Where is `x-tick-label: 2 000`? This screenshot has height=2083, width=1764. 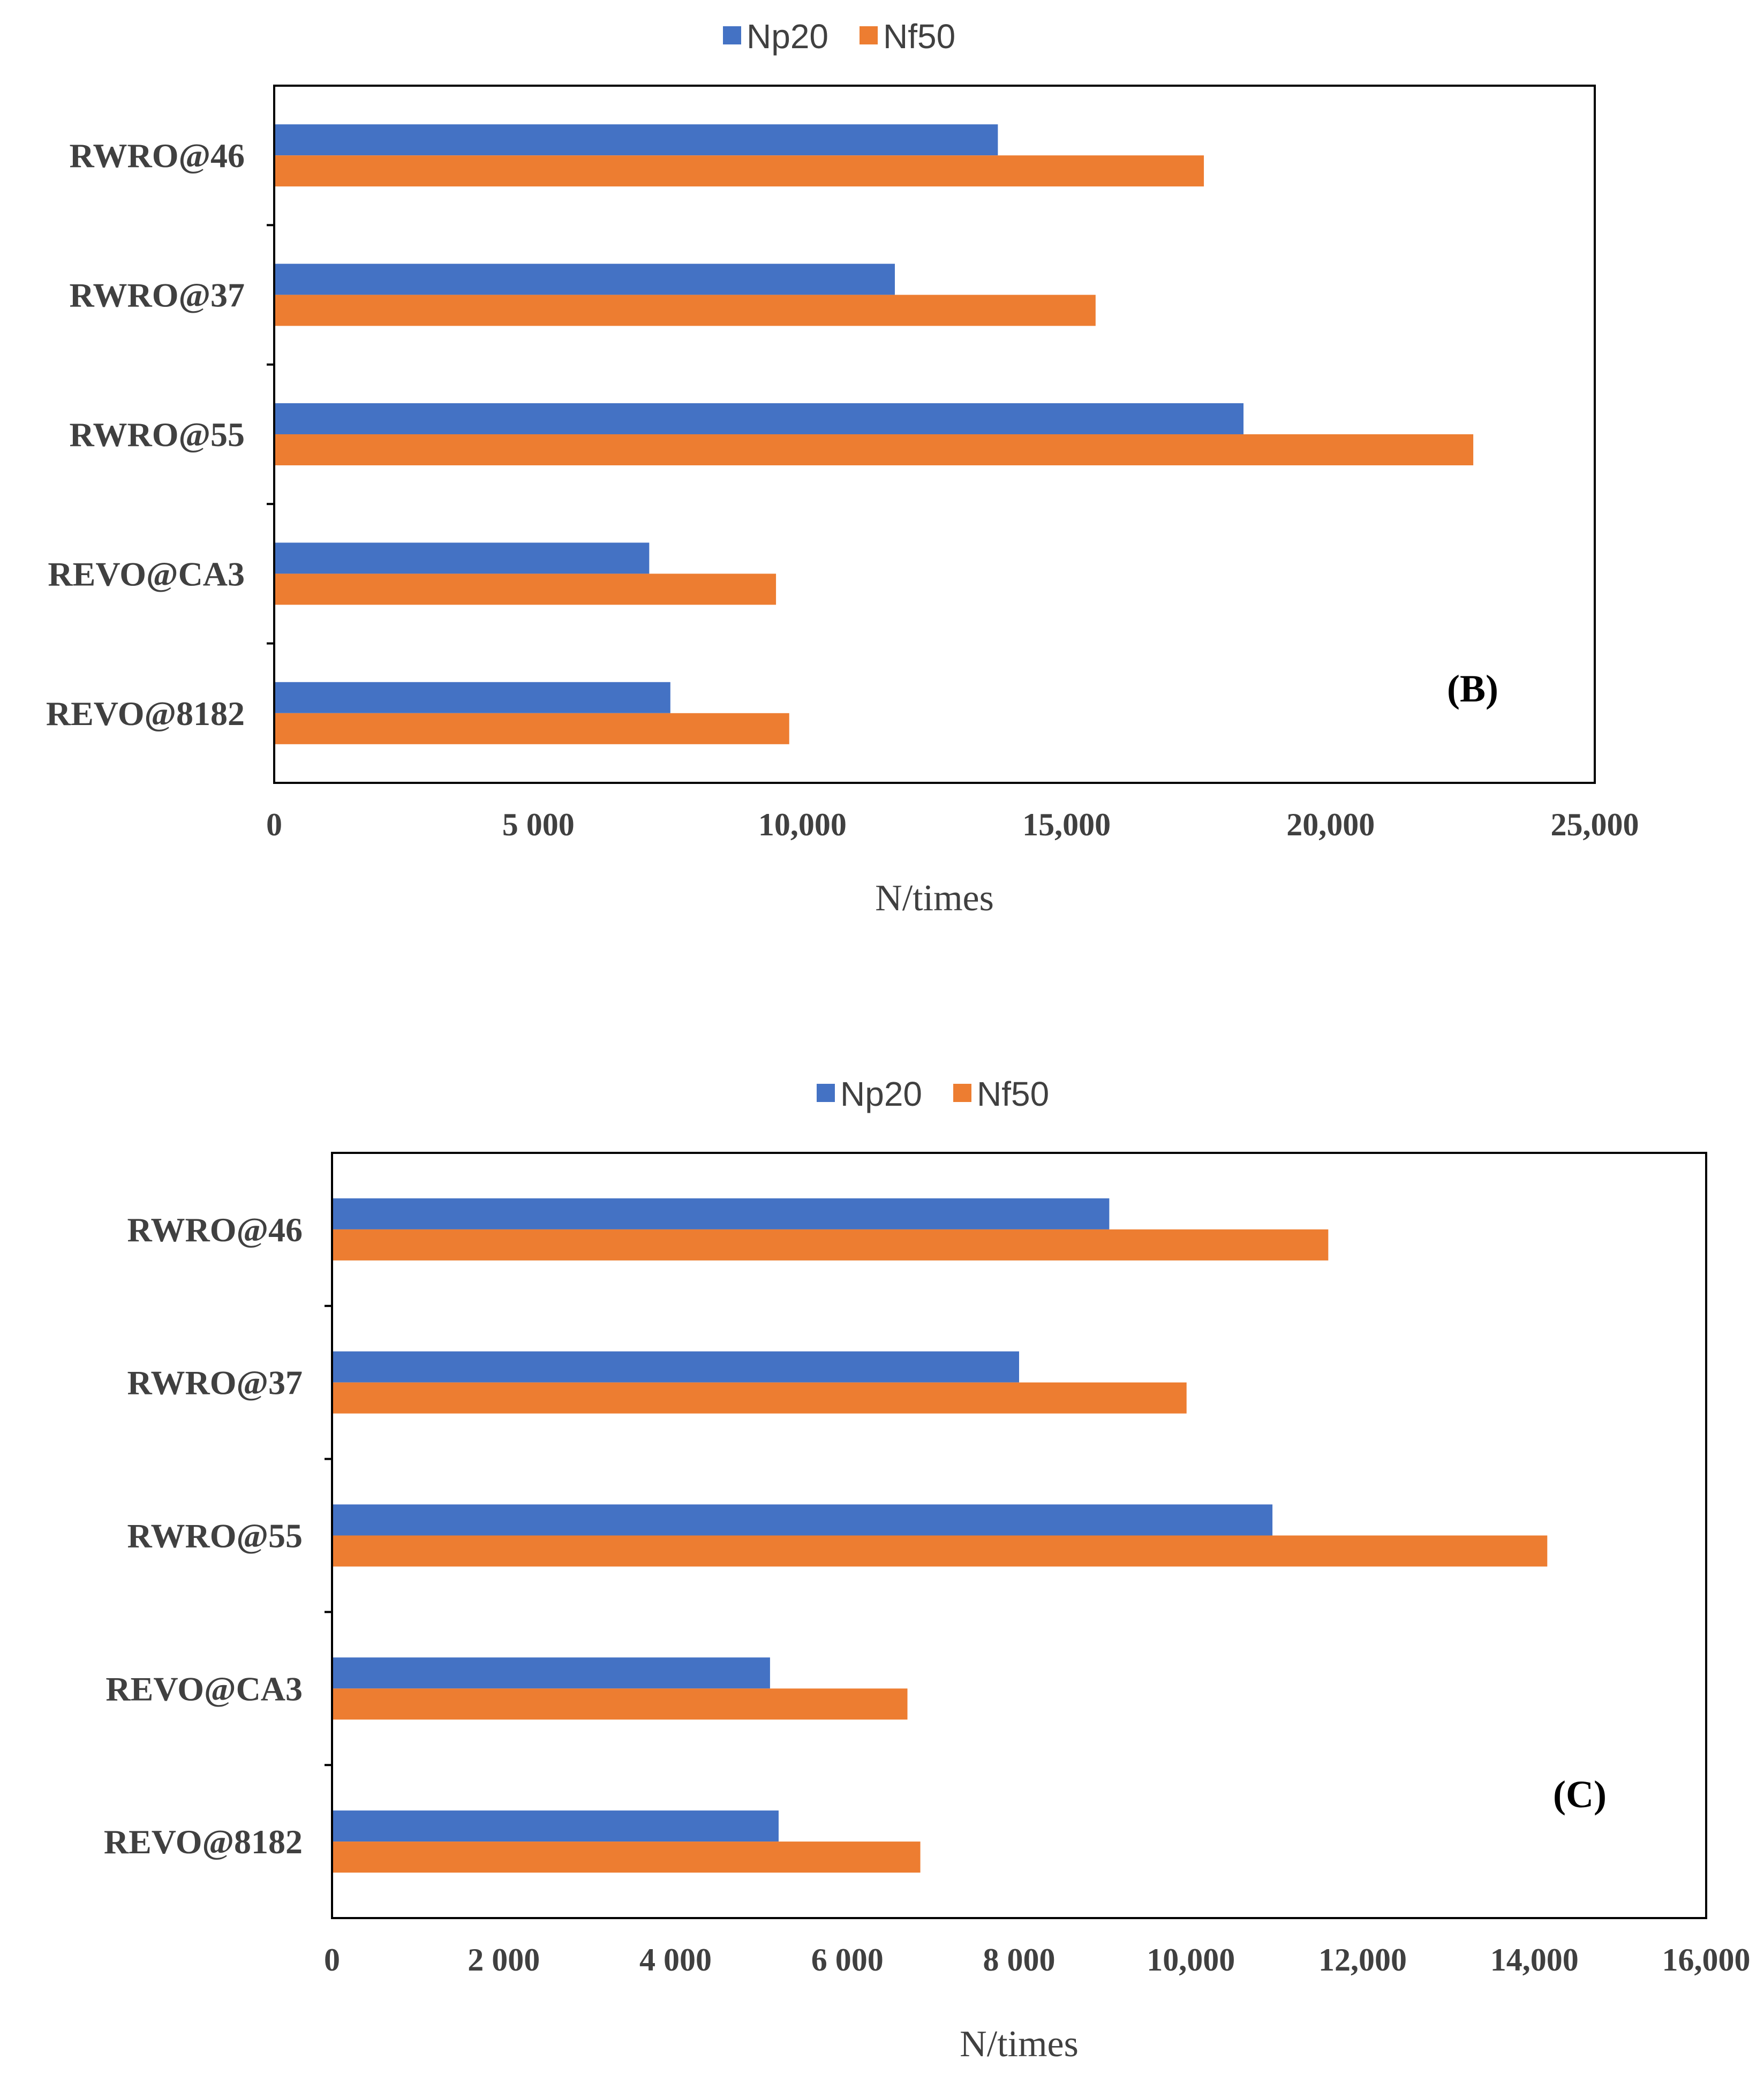
x-tick-label: 2 000 is located at coordinates (504, 1960).